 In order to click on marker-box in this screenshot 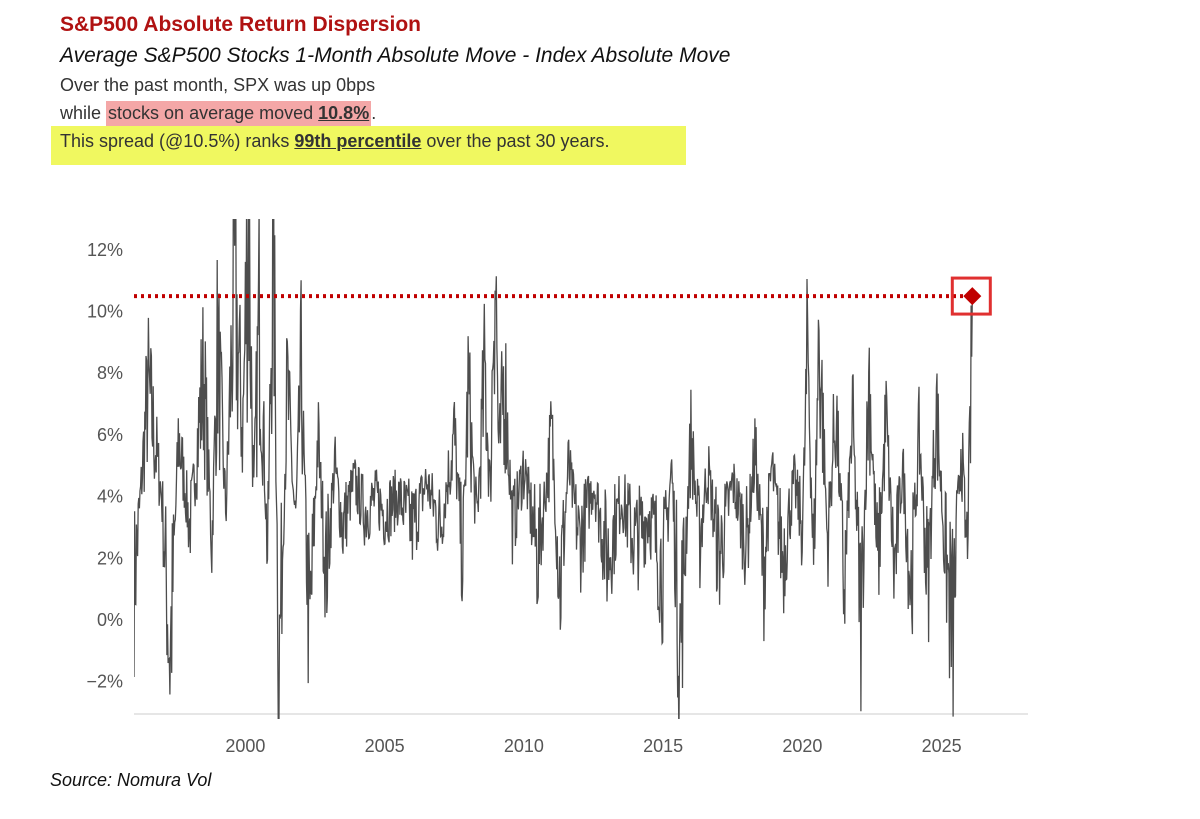, I will do `click(971, 296)`.